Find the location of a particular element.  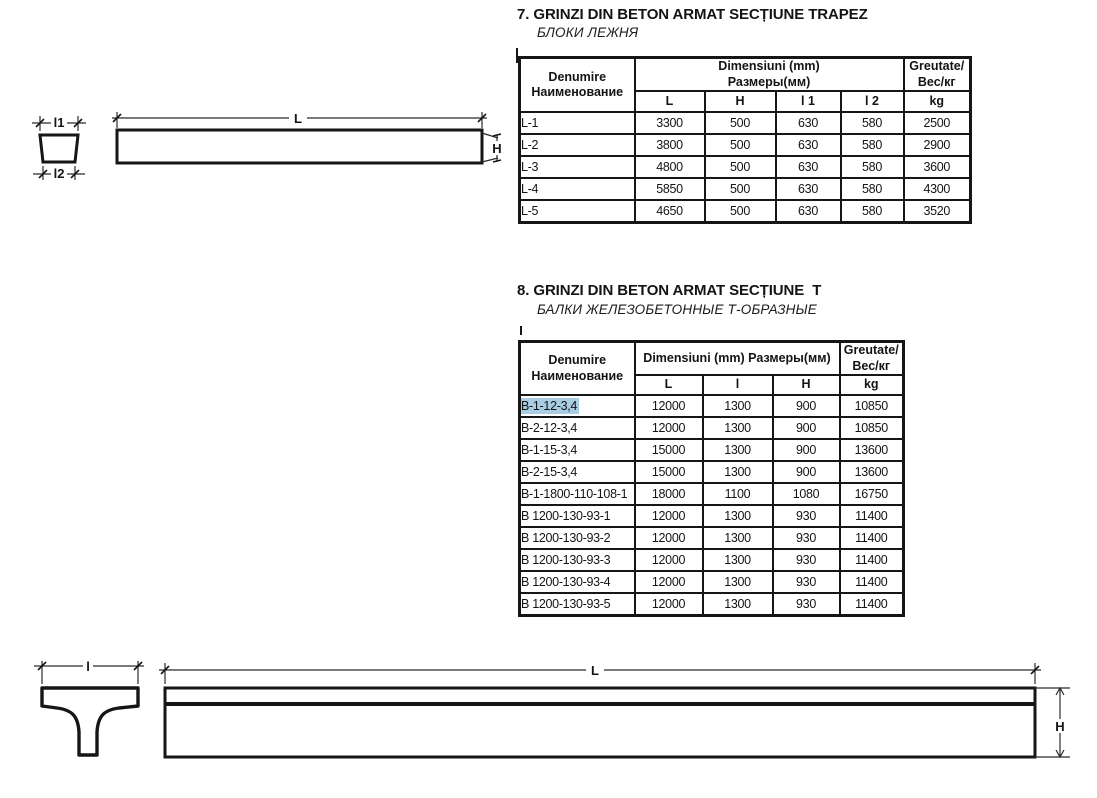

section8-subtitle: БАЛКИ ЖЕЛЕЗОБЕТОННЫЕ Т-ОБРАЗНЫЕ is located at coordinates (677, 309).